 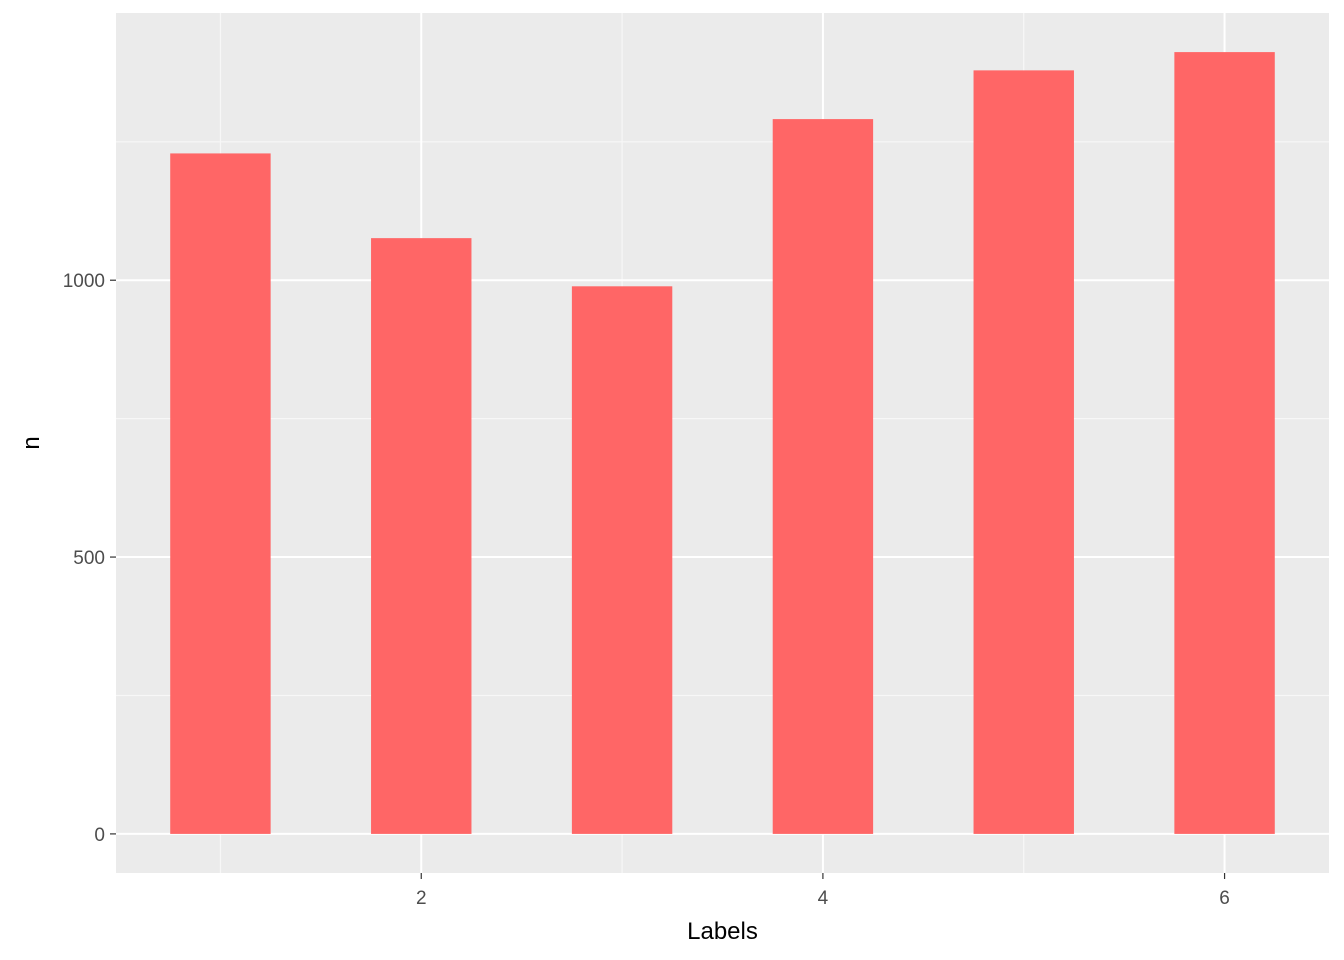 I want to click on y-tick-label: 1000, so click(x=84, y=281).